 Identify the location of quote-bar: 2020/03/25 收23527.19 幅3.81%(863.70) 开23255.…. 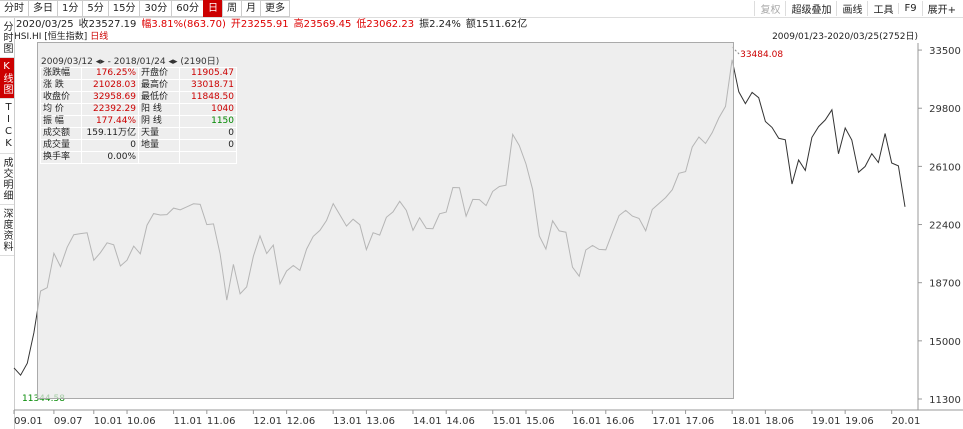
(271, 25).